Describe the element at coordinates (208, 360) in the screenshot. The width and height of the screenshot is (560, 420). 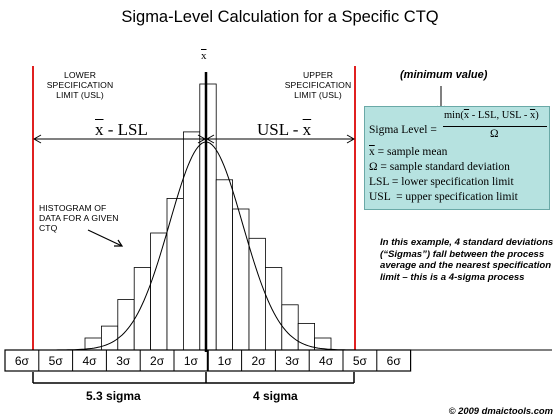
I see `sigma-scale: 6σ 5σ 4σ 3σ 2σ 1σ 1σ 2σ 3σ 4σ 5σ 6σ` at that location.